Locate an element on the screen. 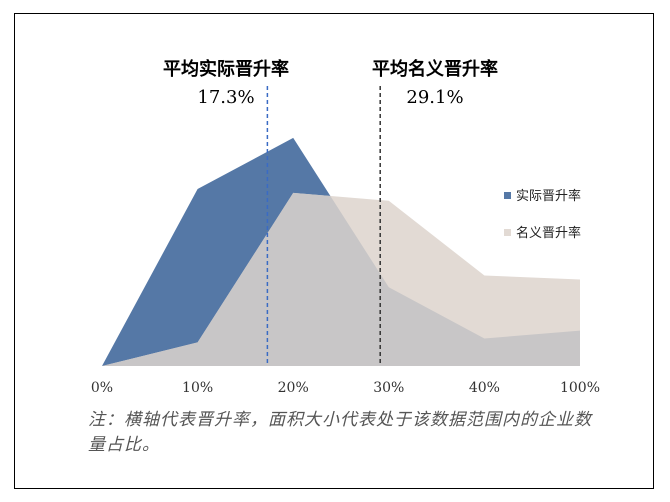  x-tick-label: 30% is located at coordinates (388, 388).